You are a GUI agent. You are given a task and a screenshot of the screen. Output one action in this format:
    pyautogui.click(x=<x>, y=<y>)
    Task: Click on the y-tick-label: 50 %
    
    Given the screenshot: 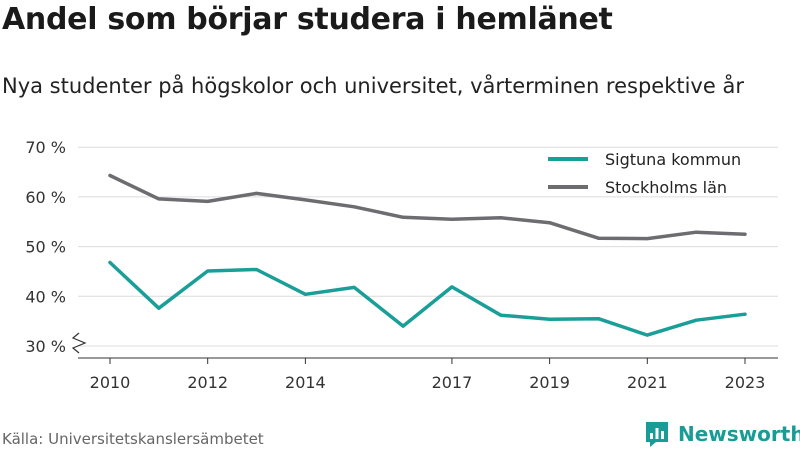 What is the action you would take?
    pyautogui.click(x=45, y=247)
    